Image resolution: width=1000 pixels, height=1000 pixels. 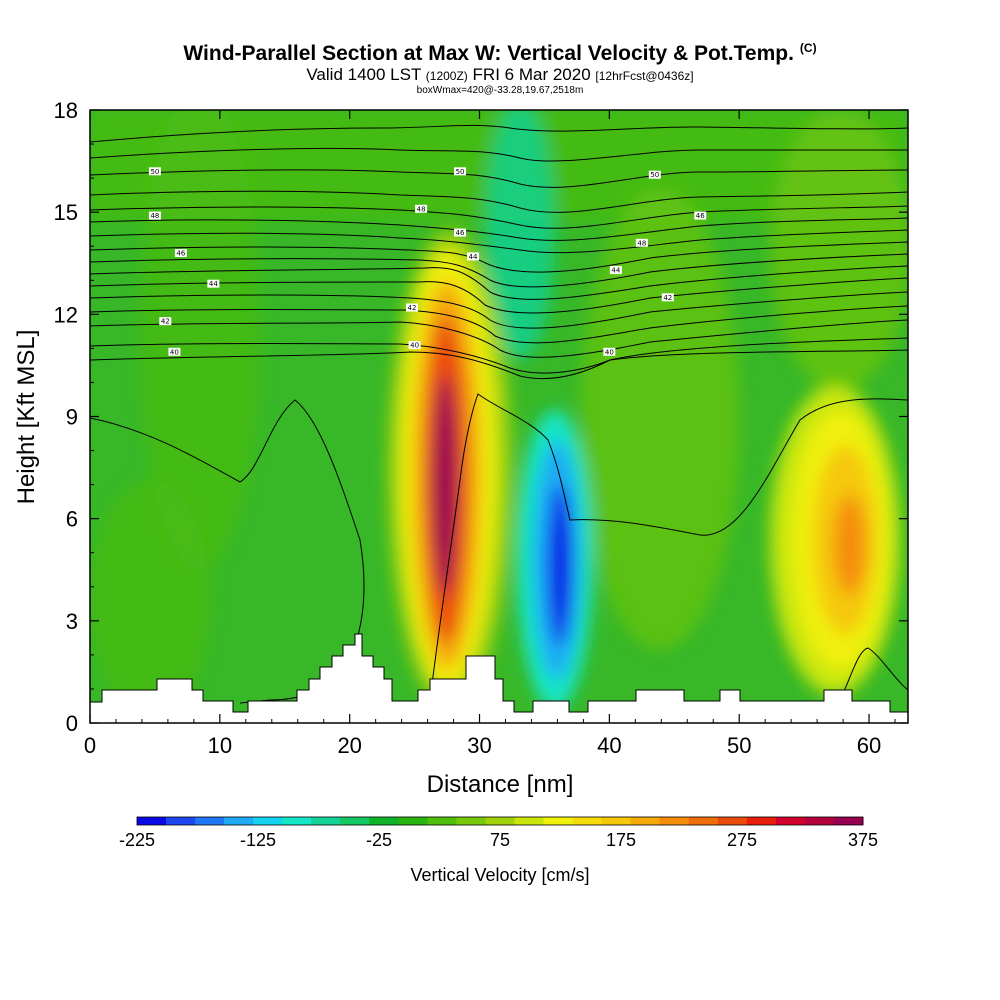 What do you see at coordinates (808, 48) in the screenshot?
I see `copyright-mark: (C)` at bounding box center [808, 48].